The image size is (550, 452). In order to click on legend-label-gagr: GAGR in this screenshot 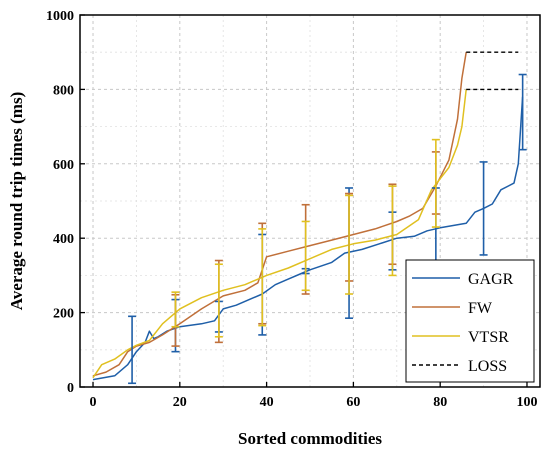, I will do `click(491, 279)`.